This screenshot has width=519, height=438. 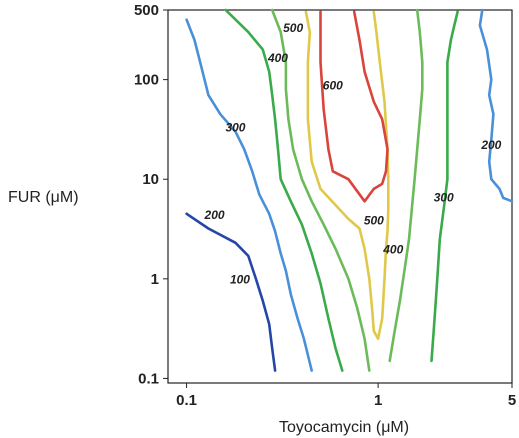 What do you see at coordinates (151, 194) in the screenshot?
I see `y-tick-labels: 0.1 1 10 100 500` at bounding box center [151, 194].